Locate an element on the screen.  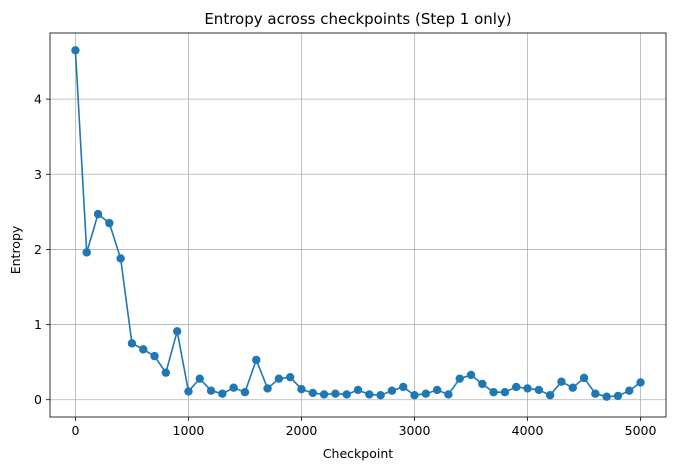
x-tick-label: 4000 is located at coordinates (528, 430).